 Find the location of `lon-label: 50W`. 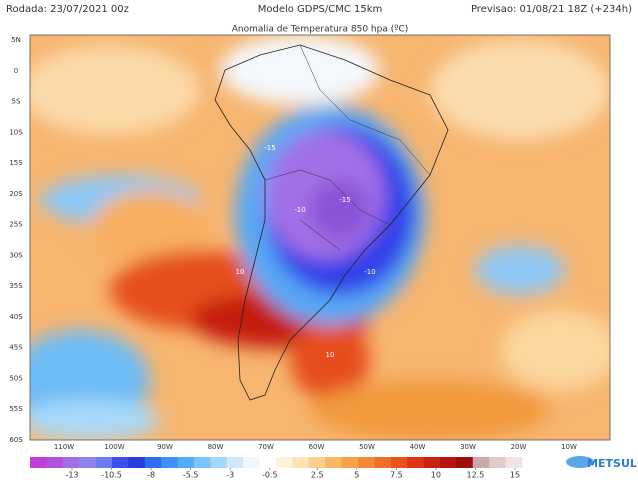

lon-label: 50W is located at coordinates (367, 447).